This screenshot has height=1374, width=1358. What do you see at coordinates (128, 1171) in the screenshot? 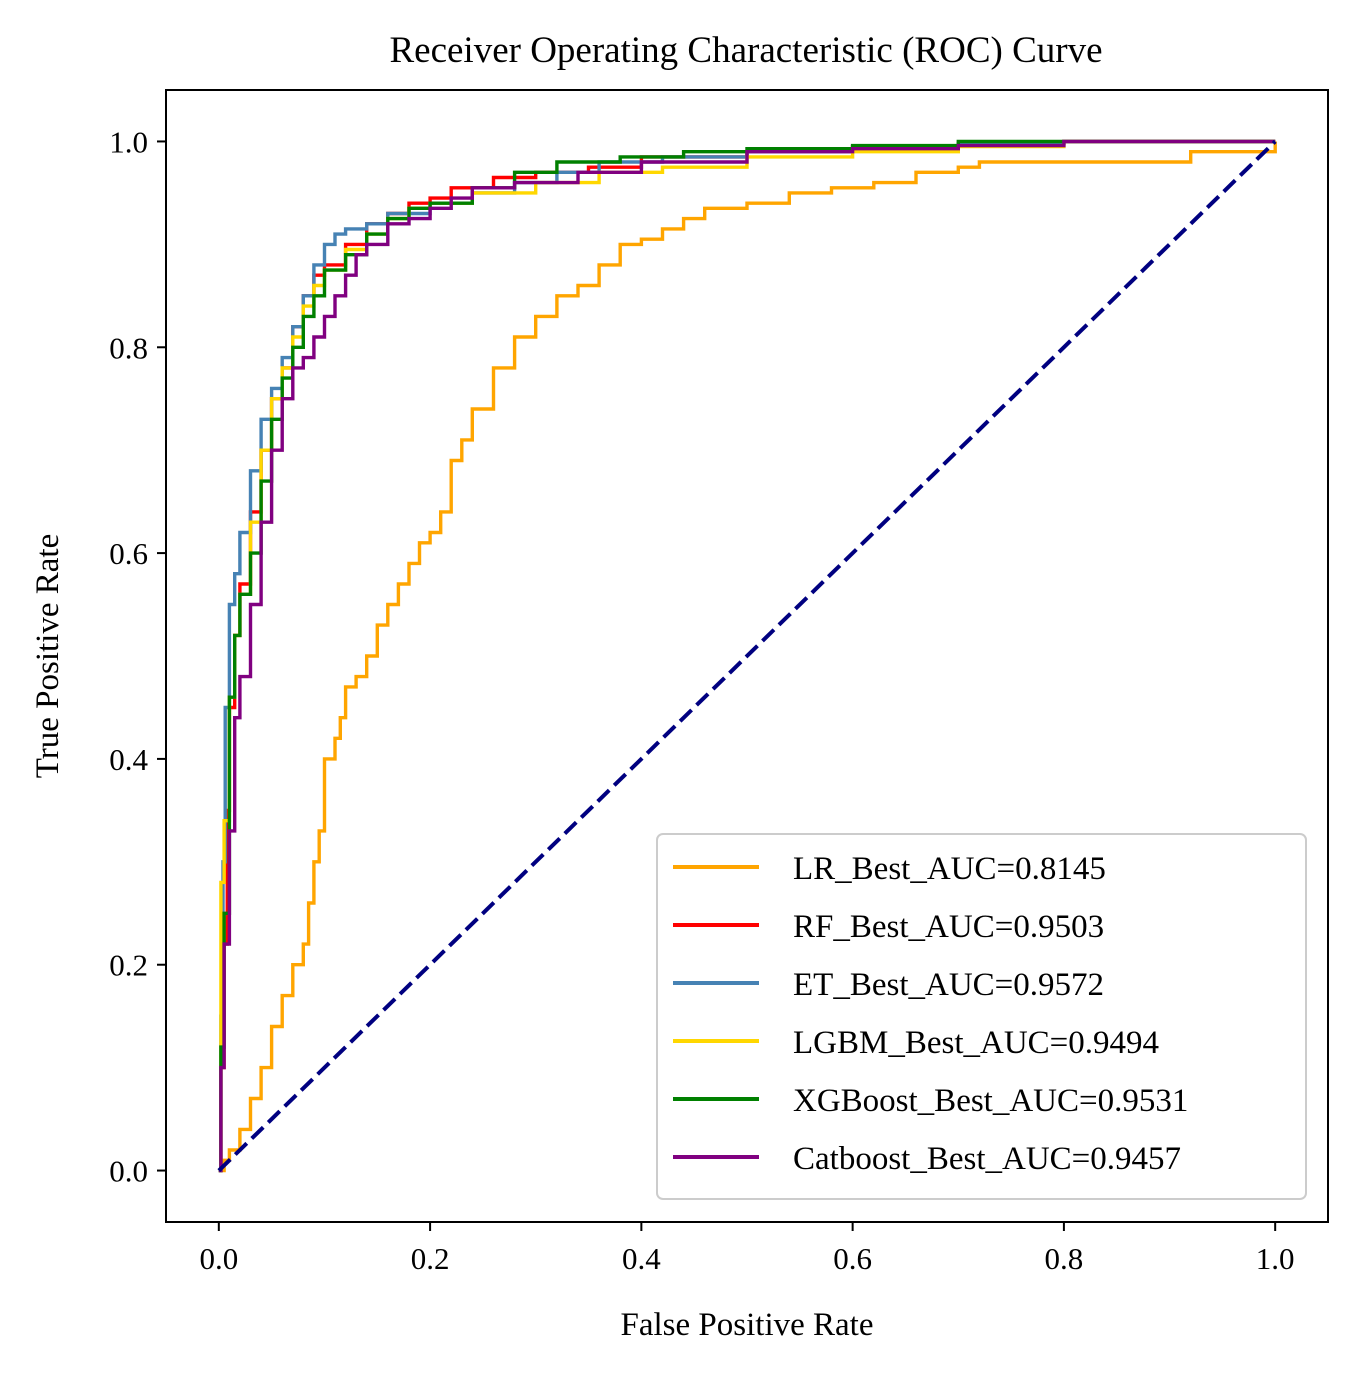
I see `y-tick-label: 0.0` at bounding box center [128, 1171].